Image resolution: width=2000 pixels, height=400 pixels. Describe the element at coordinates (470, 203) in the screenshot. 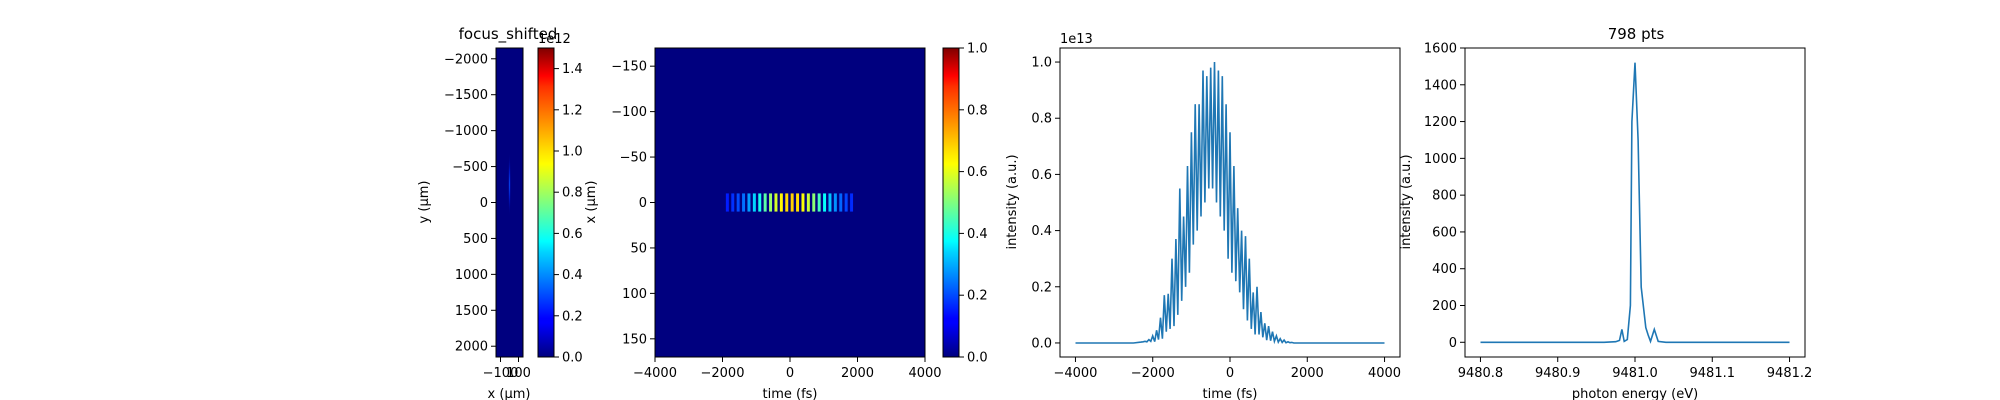

I see `xy-y-axis: −2000 −1500 −1000 −500 0 500 1000 1500 2000` at that location.